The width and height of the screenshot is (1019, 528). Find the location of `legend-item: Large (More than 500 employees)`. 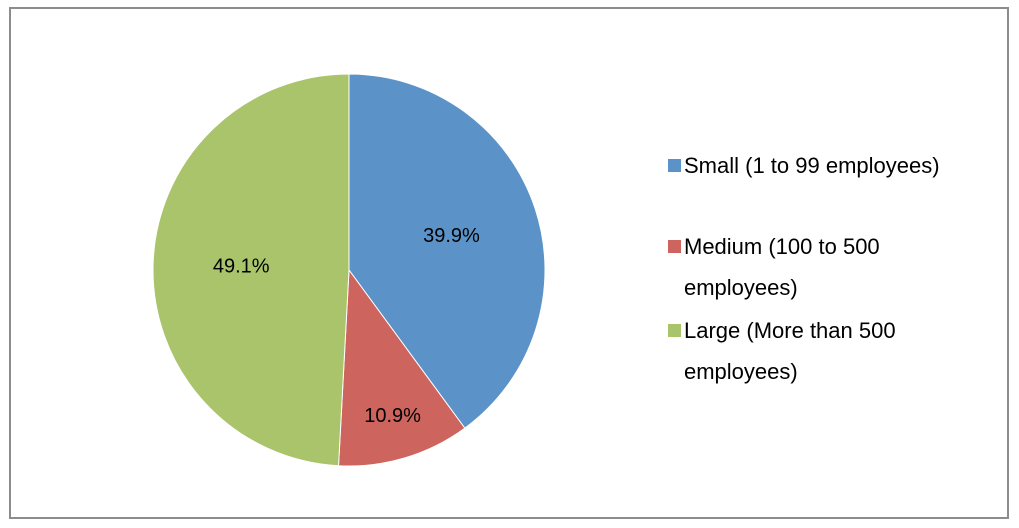

legend-item: Large (More than 500 employees) is located at coordinates (833, 351).